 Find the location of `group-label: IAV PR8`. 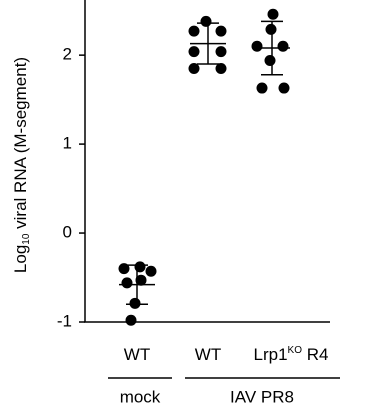

group-label: IAV PR8 is located at coordinates (262, 396).